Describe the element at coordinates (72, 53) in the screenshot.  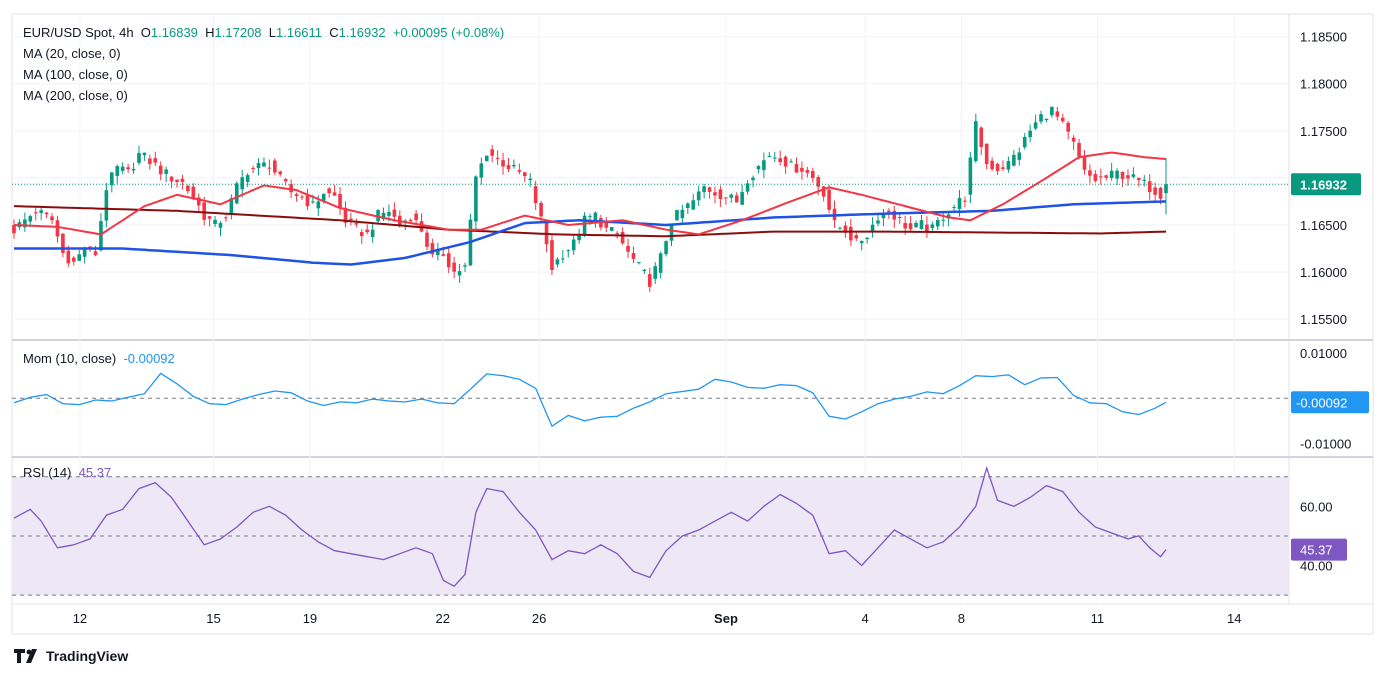
I see `ma20-legend: MA (20, close, 0)` at that location.